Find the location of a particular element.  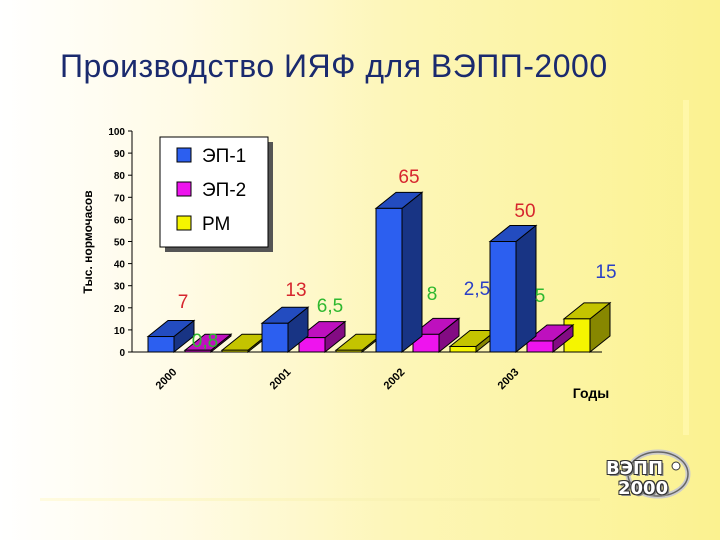

y-axis-label: Тыс. нормочасов is located at coordinates (88, 241).